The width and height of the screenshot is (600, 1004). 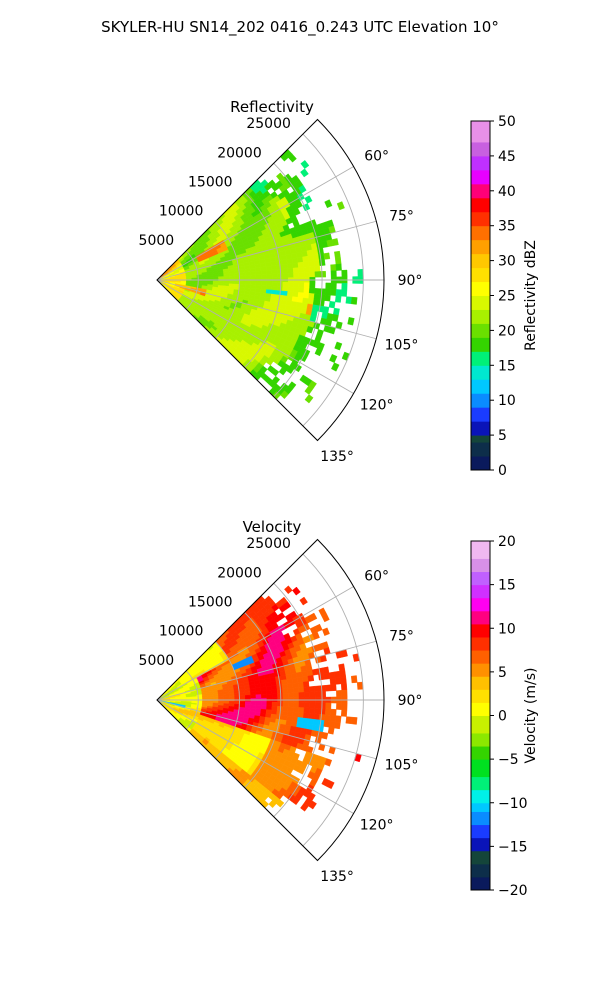 I want to click on colorbar-tick-label: 15, so click(x=507, y=586).